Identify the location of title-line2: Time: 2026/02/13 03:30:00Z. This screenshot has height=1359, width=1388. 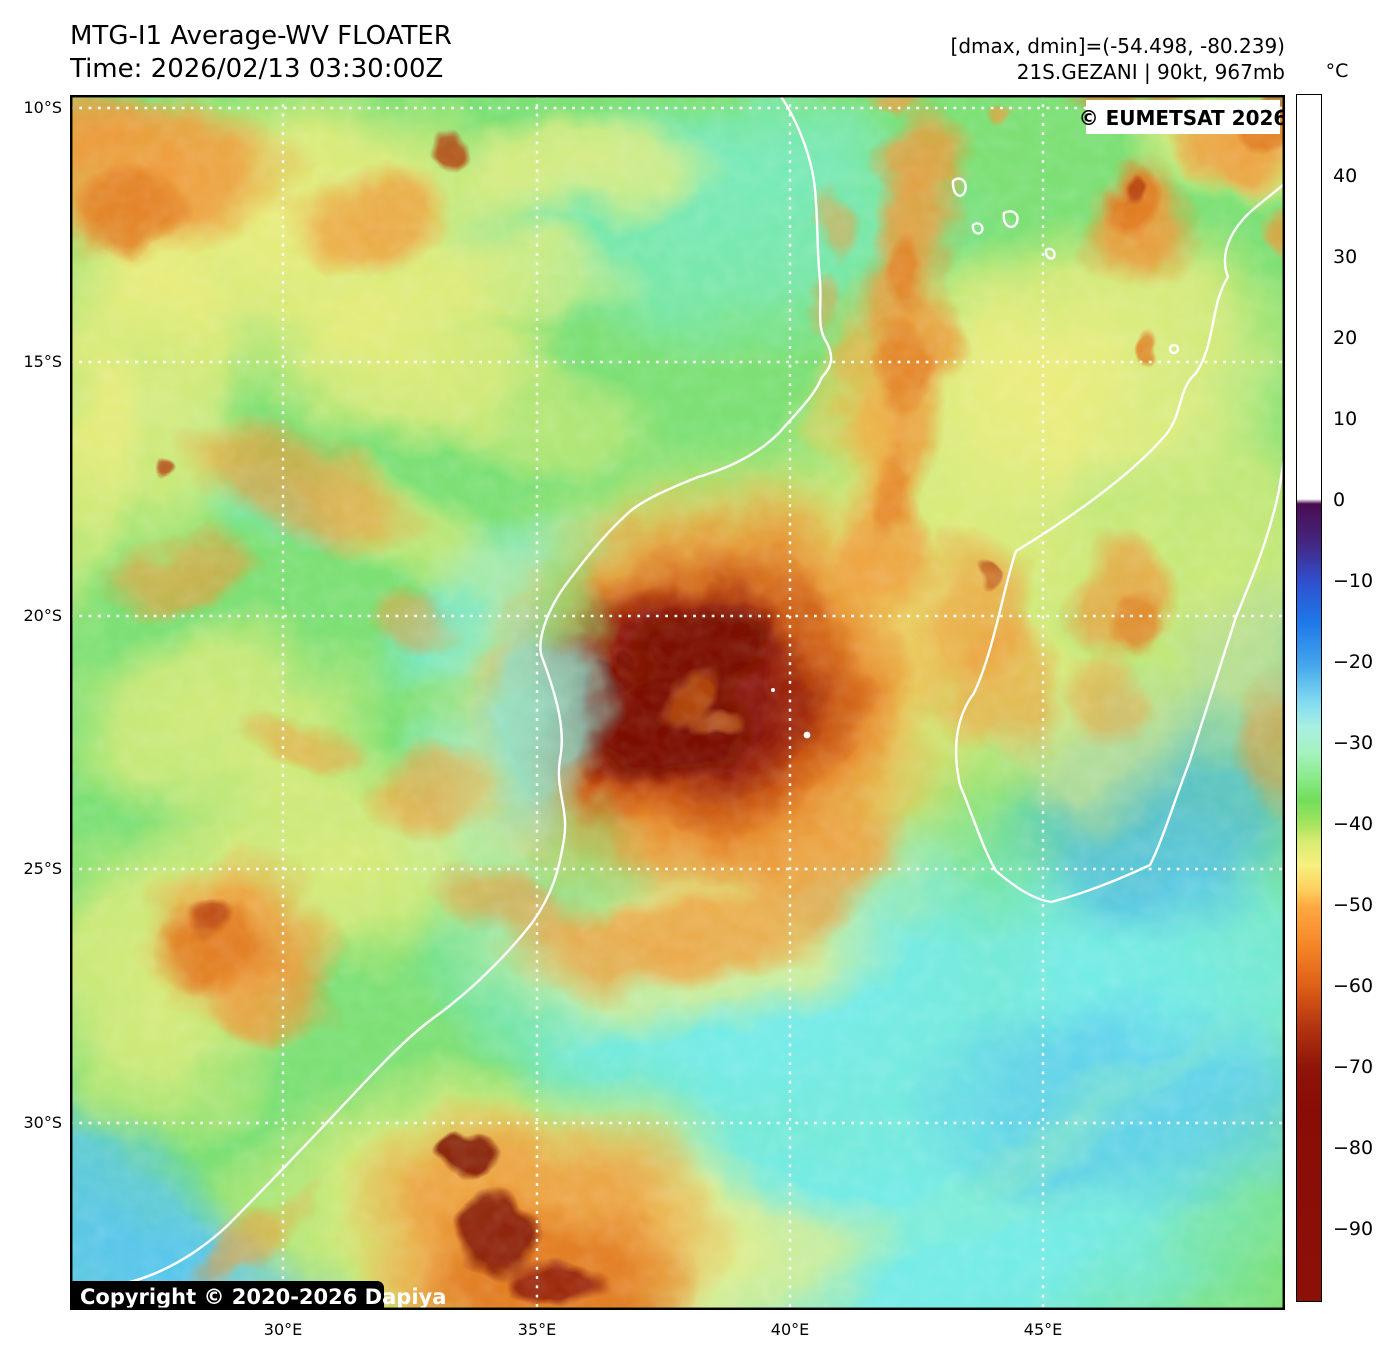
(257, 69).